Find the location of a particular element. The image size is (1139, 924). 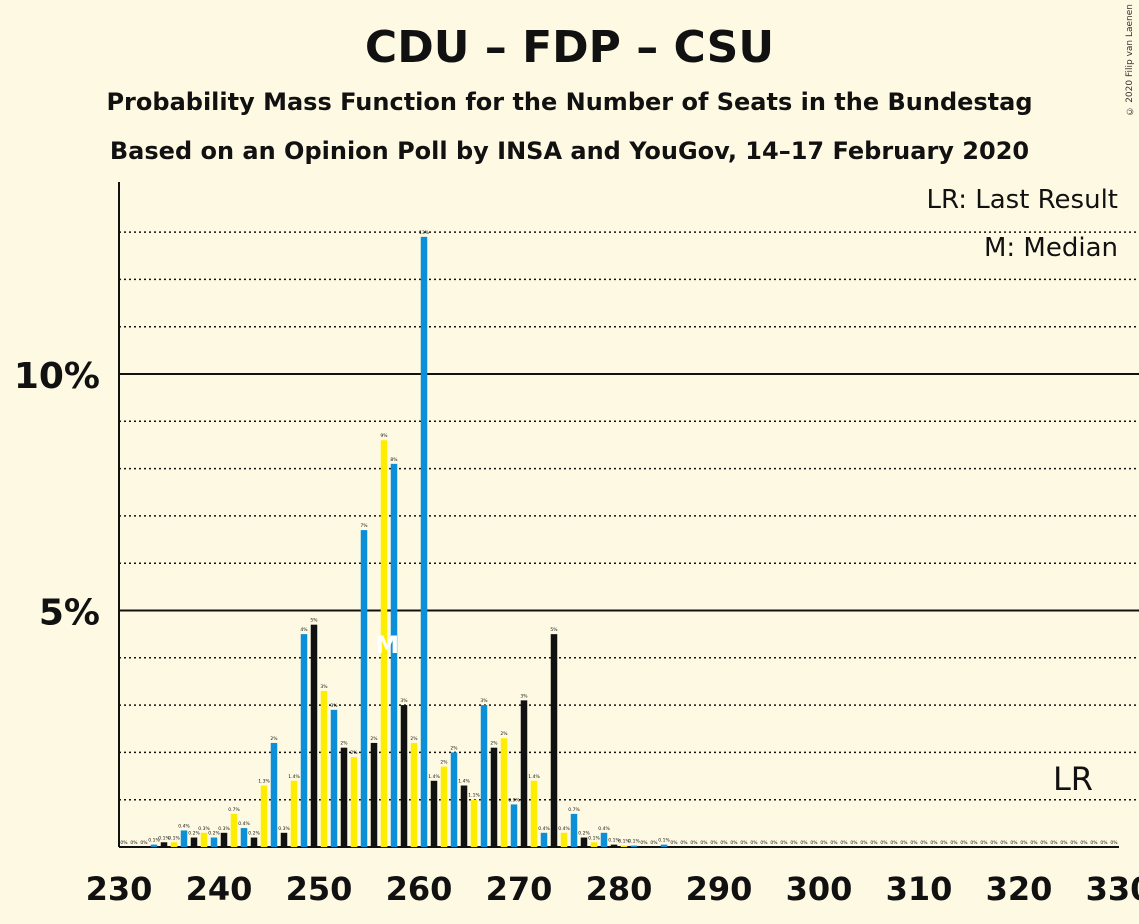

bar-value-label: 0.7% is located at coordinates (234, 810).